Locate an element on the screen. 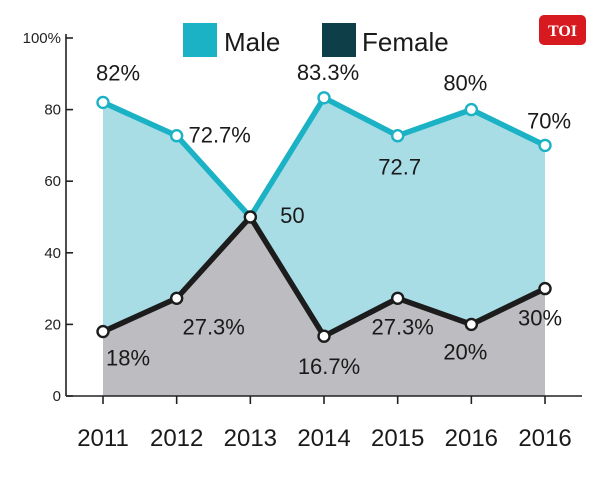 This screenshot has height=482, width=600. male-data-label: 70% is located at coordinates (549, 120).